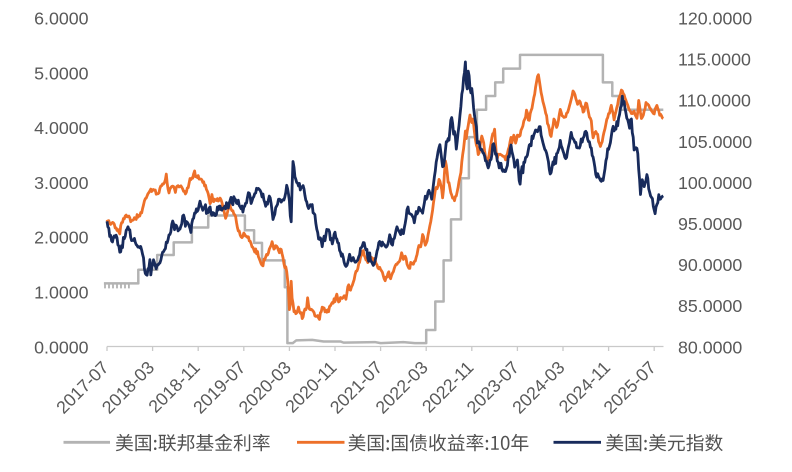 This screenshot has height=472, width=792. Describe the element at coordinates (61, 183) in the screenshot. I see `svg-text: 3.0000` at that location.